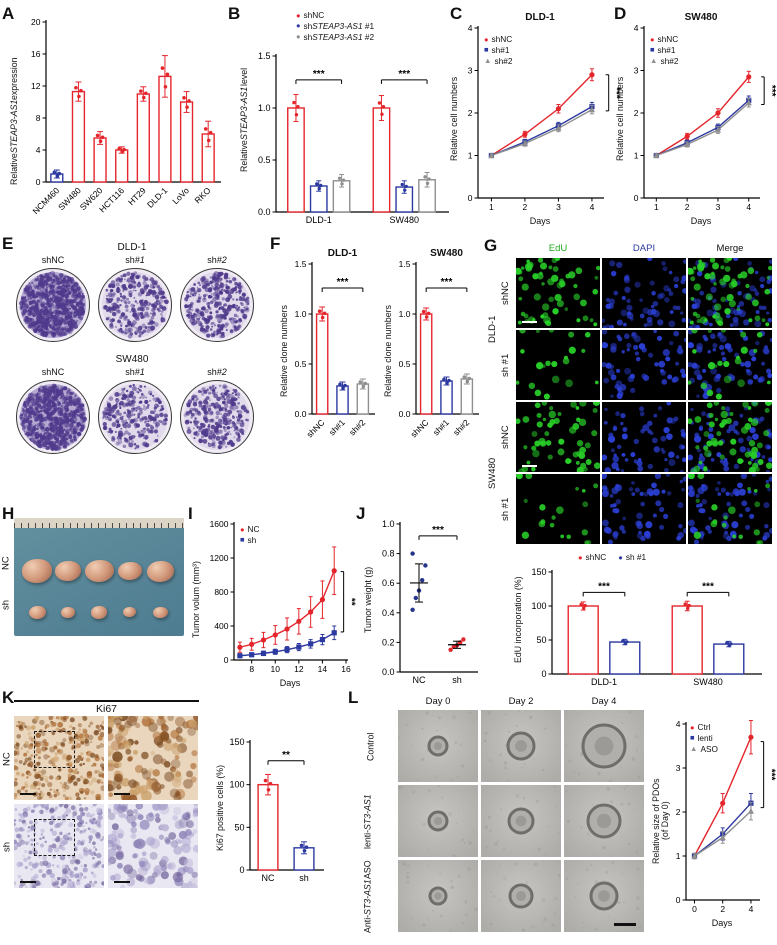 The height and width of the screenshot is (945, 777). Describe the element at coordinates (7, 847) in the screenshot. I see `group-label-sh: sh` at that location.